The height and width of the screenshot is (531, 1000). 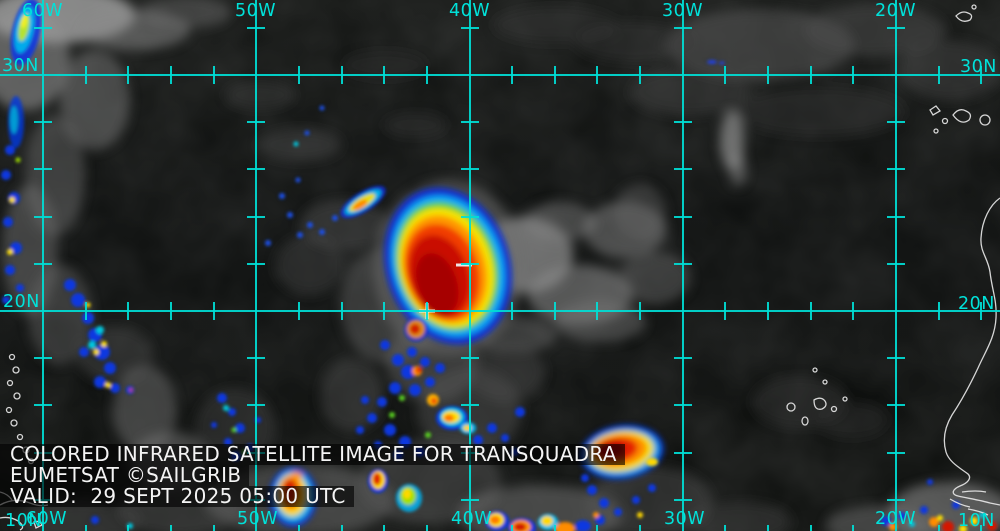 What do you see at coordinates (978, 67) in the screenshot?
I see `lat-label-right-30n: 30N` at bounding box center [978, 67].